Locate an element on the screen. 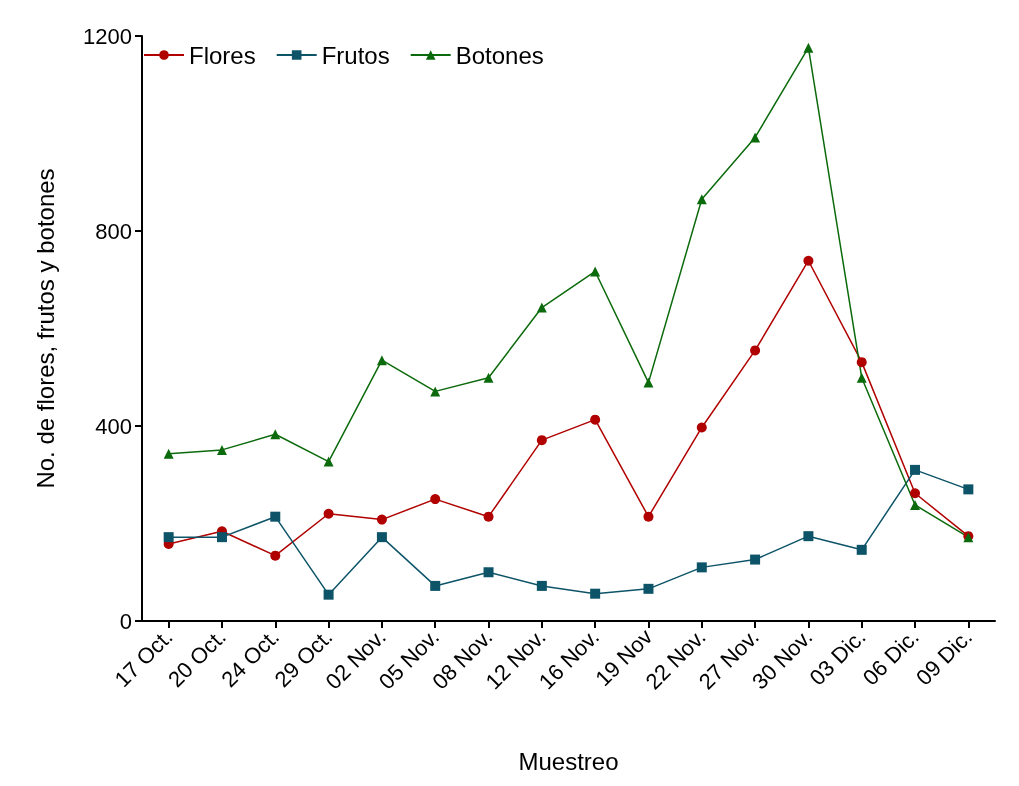  y-tick-label: 0 is located at coordinates (125, 621).